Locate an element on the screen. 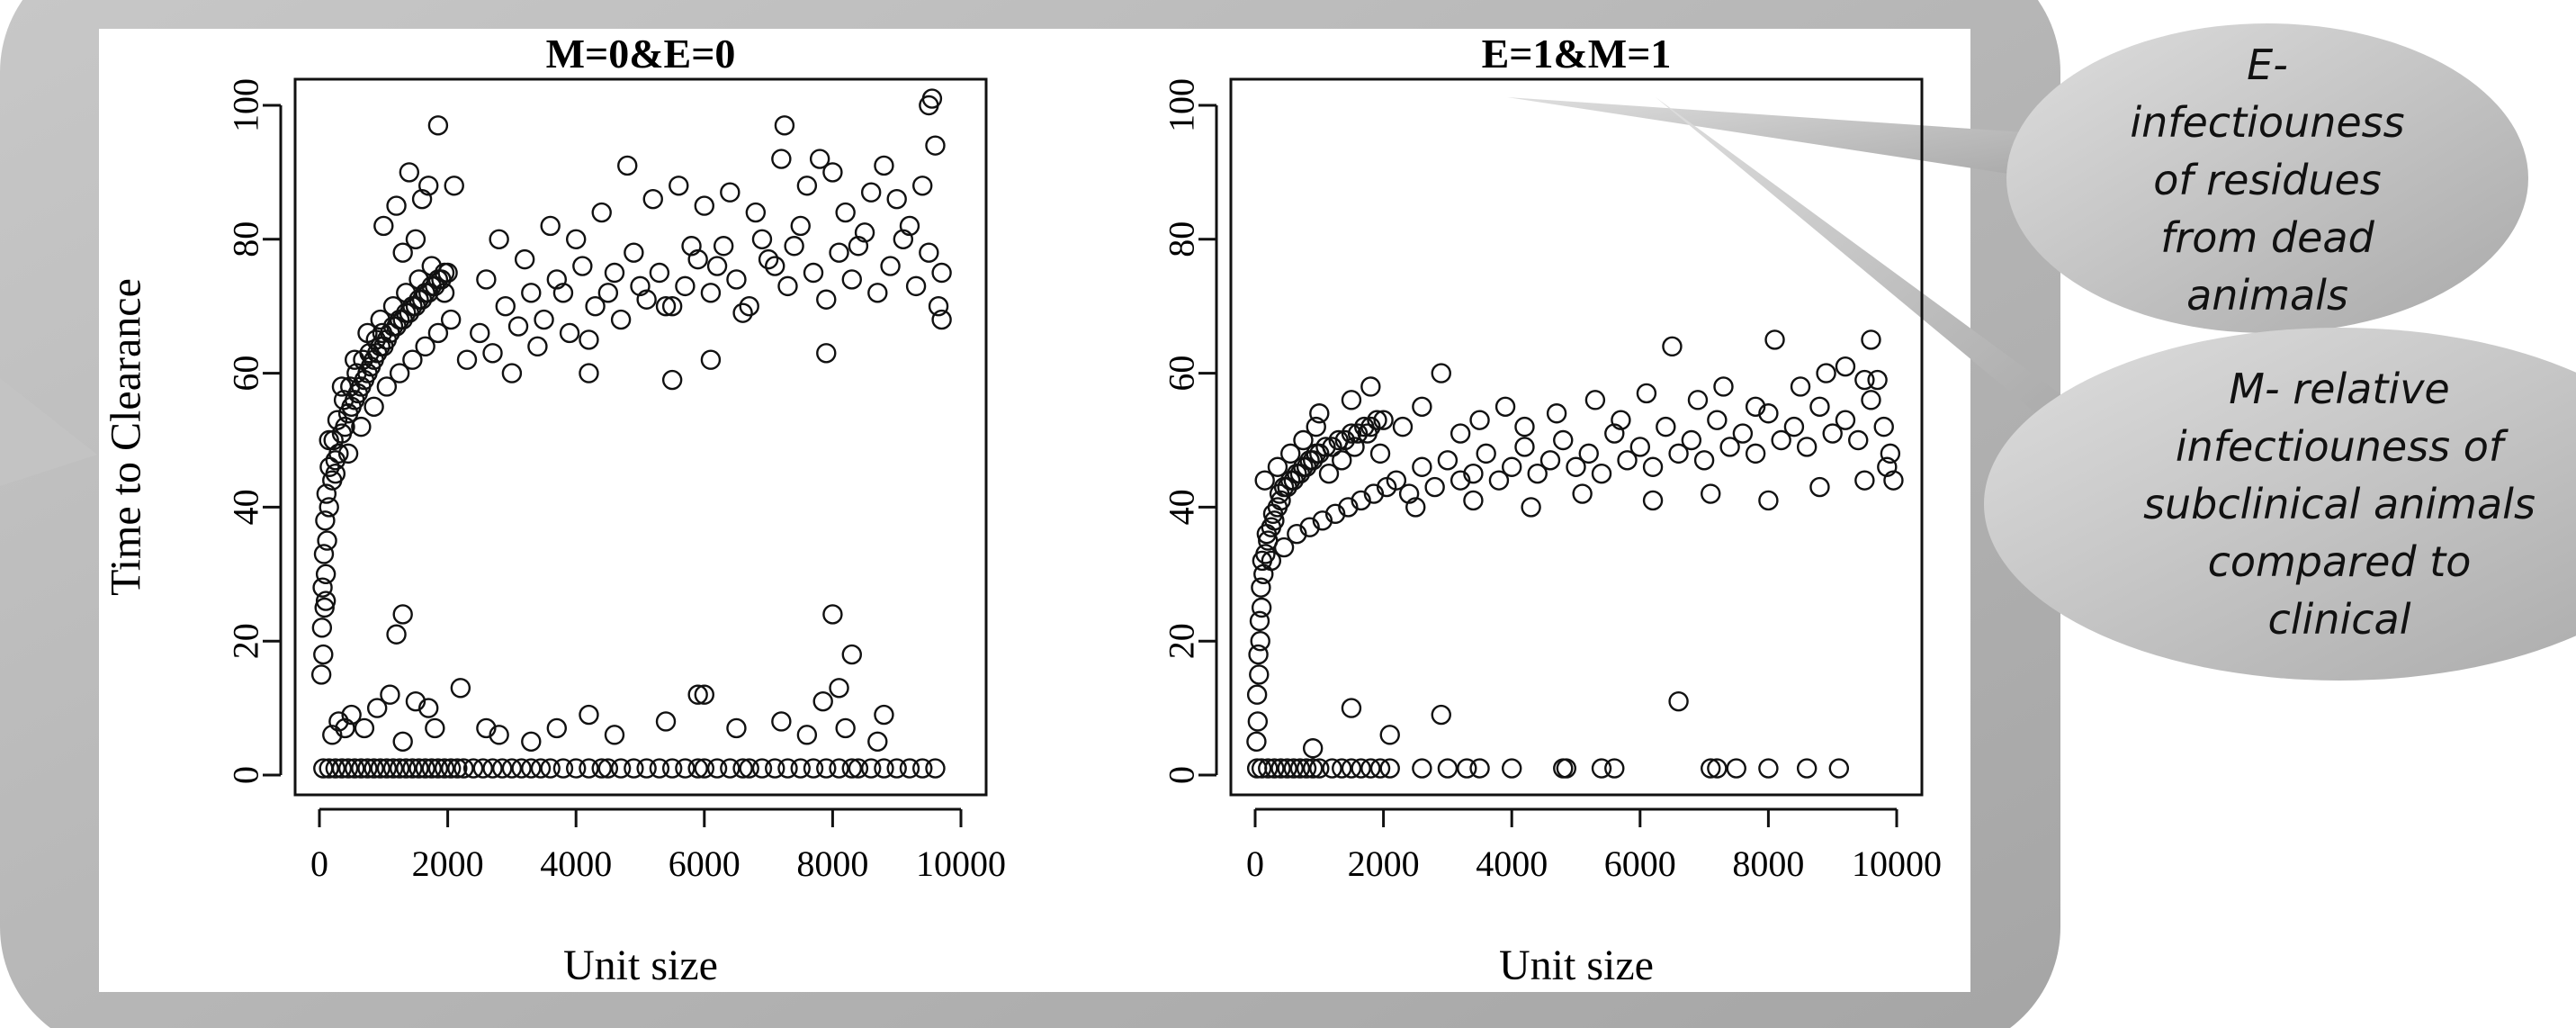 The height and width of the screenshot is (1028, 2576). e-callout-bubble is located at coordinates (2267, 178).